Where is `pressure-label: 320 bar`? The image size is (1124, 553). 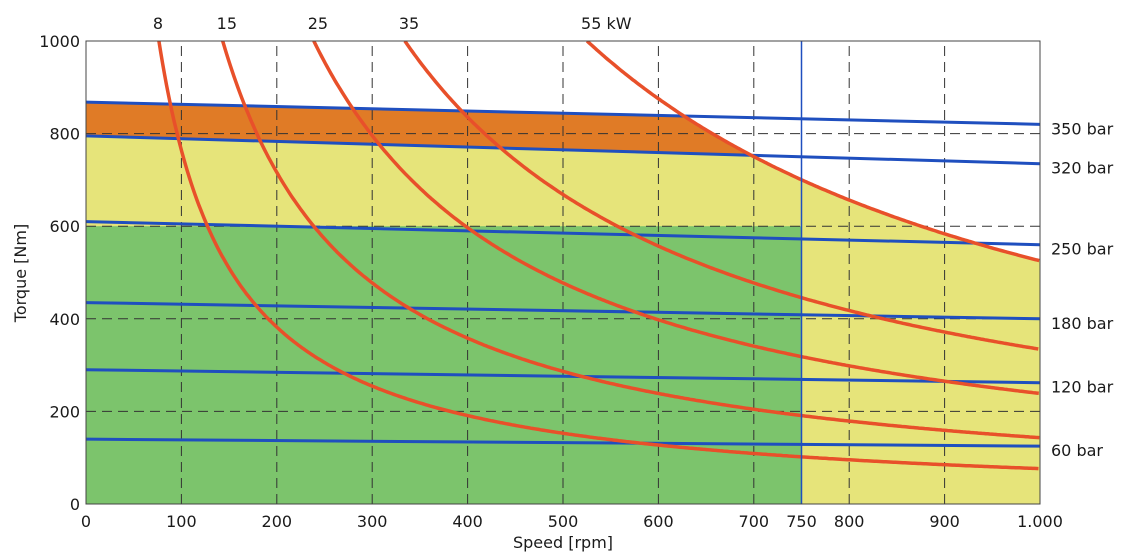 pressure-label: 320 bar is located at coordinates (1082, 168).